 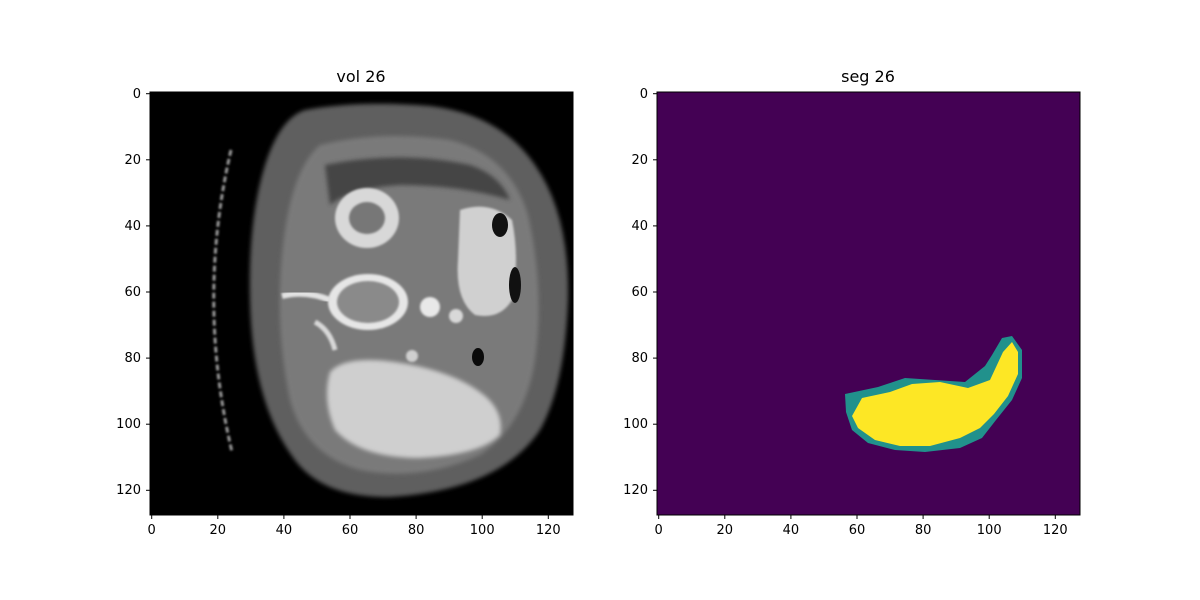 What do you see at coordinates (548, 530) in the screenshot?
I see `ct-x-tick-label: 120` at bounding box center [548, 530].